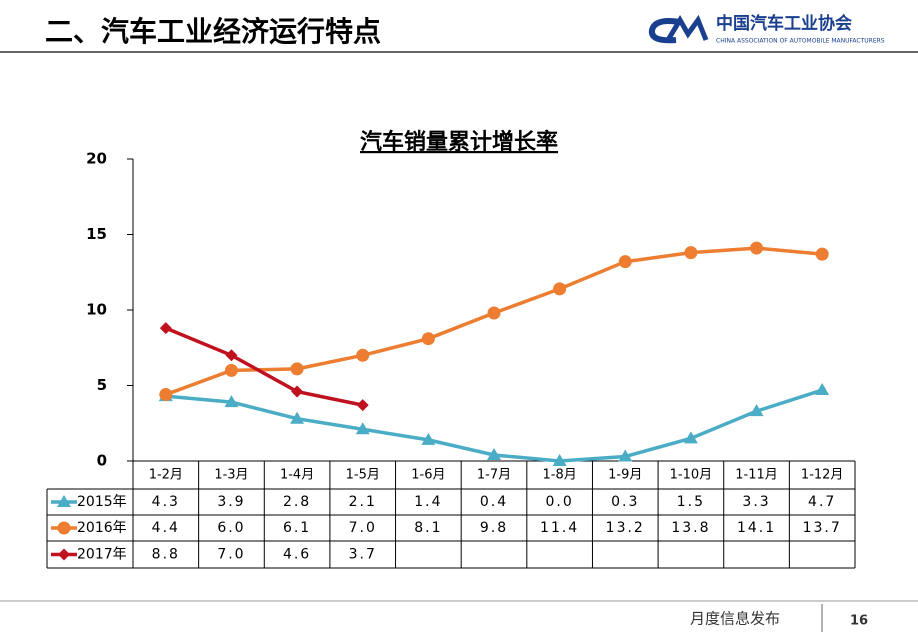 The height and width of the screenshot is (636, 918). Describe the element at coordinates (102, 555) in the screenshot. I see `legend-label: 2017年` at that location.